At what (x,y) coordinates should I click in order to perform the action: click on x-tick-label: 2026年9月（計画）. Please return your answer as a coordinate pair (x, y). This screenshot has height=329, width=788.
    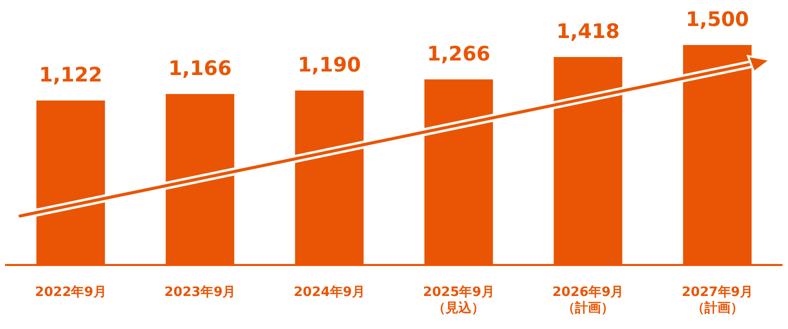
    Looking at the image, I should click on (588, 300).